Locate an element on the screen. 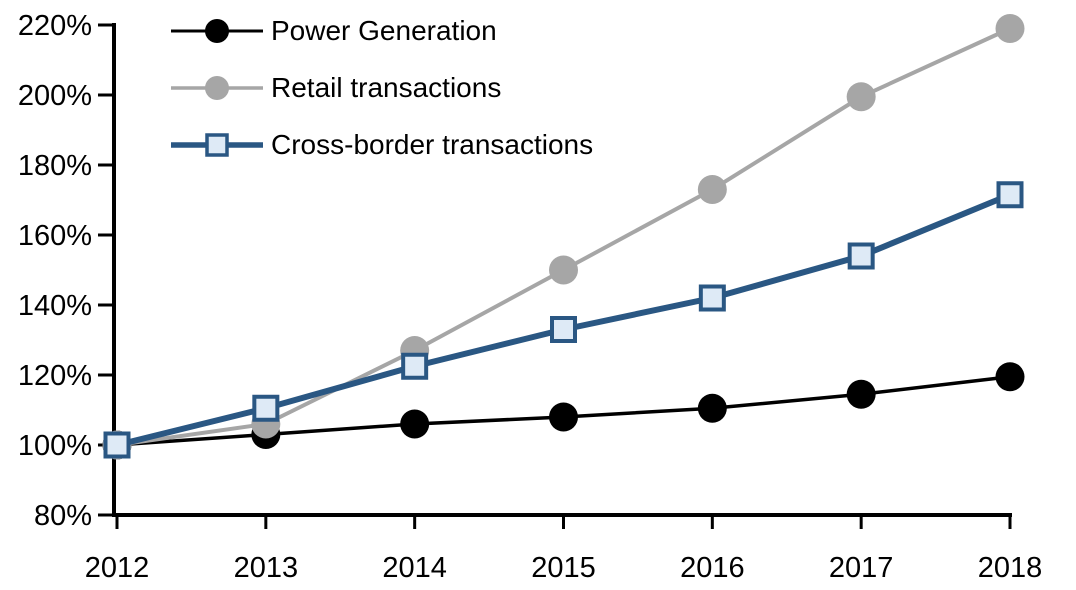  y-tick-label-220%: 220% is located at coordinates (55, 26).